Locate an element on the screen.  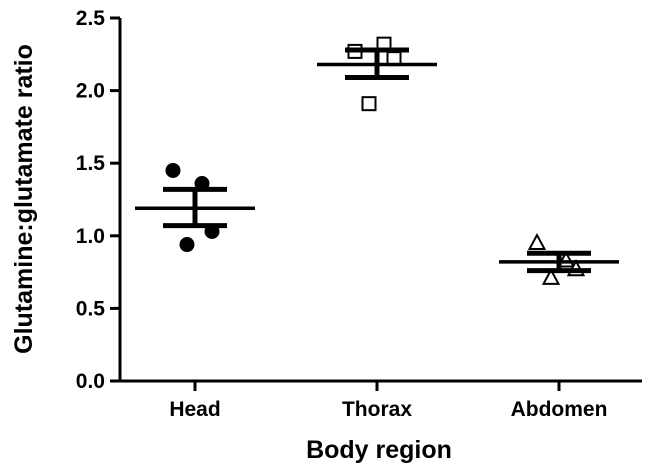
y-ticks: 0.0 0.5 1.0 1.5 2.0 2.5 is located at coordinates (98, 200).